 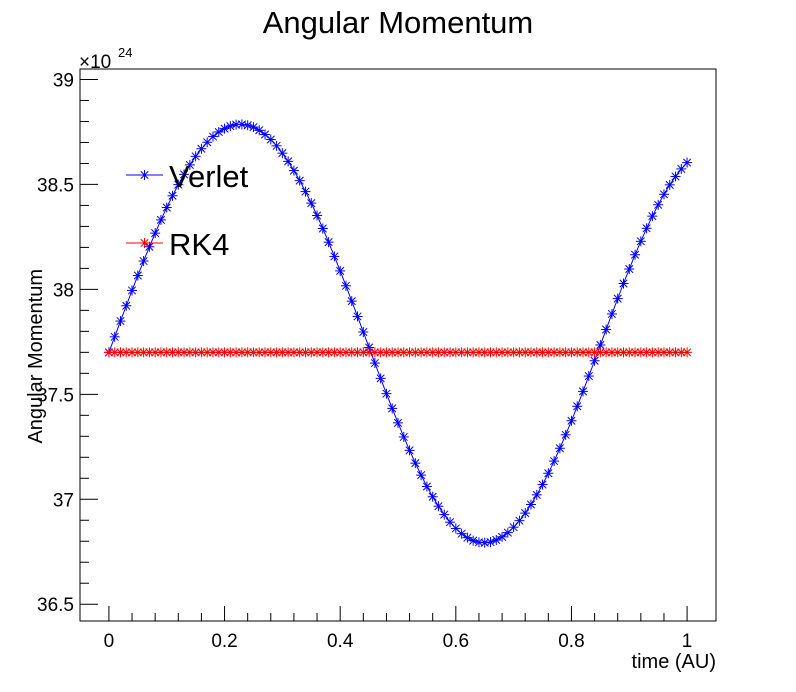 What do you see at coordinates (571, 641) in the screenshot?
I see `x-tick-label: 0.8` at bounding box center [571, 641].